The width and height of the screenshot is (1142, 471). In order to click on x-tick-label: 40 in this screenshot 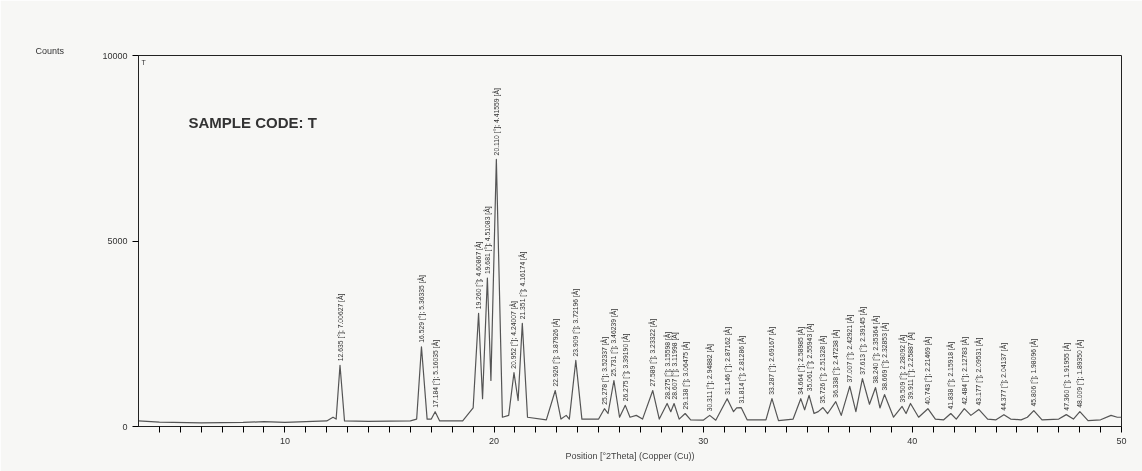, I will do `click(912, 440)`.